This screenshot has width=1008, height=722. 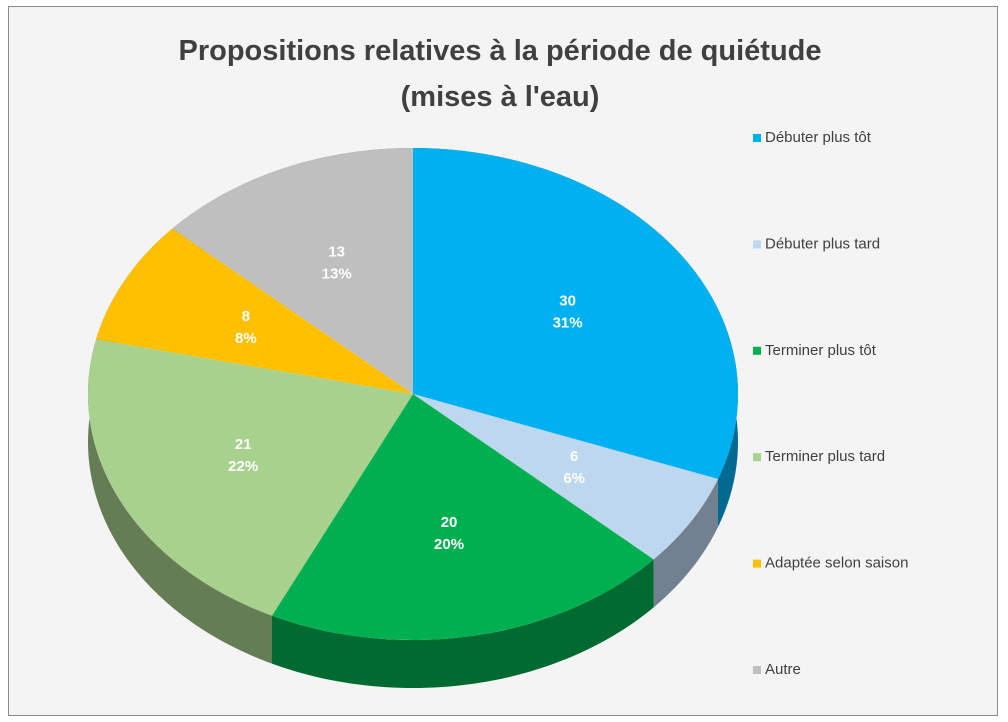 I want to click on legend-label: Autre, so click(x=783, y=669).